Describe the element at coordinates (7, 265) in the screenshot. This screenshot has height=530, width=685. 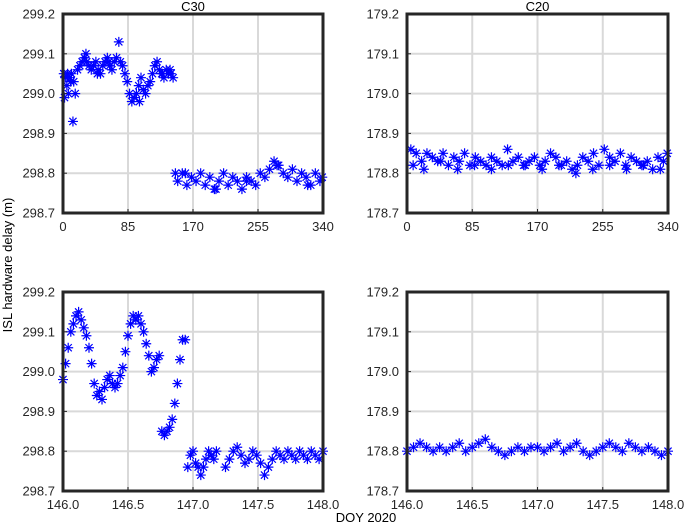
I see `y-axis-label: ISL hardware delay (m)` at that location.